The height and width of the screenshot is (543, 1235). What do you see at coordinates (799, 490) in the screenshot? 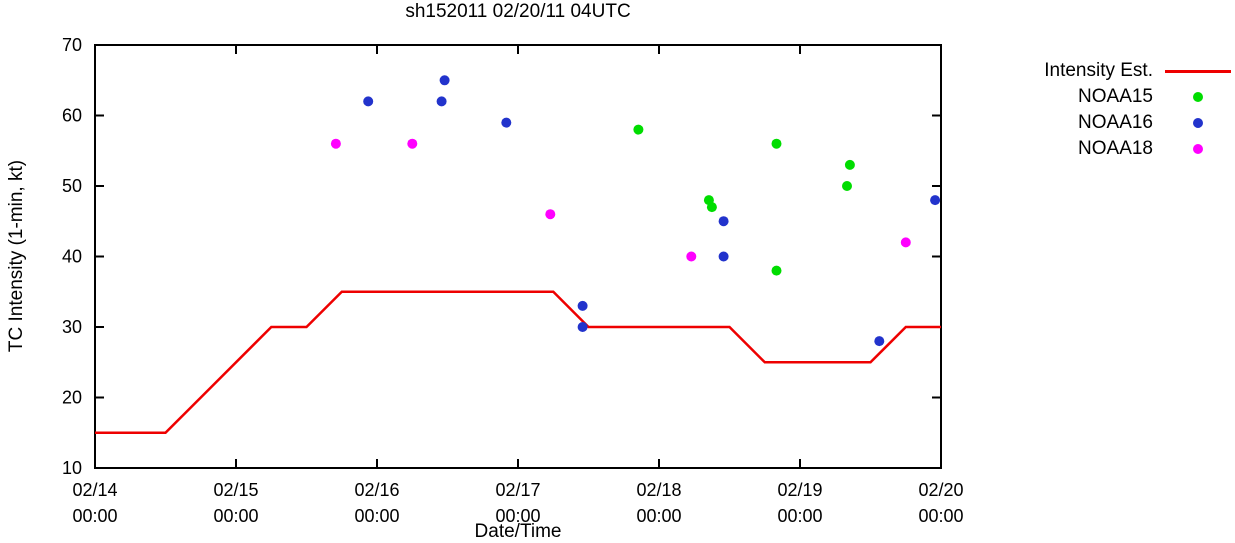
I see `svg-text: 02/19` at bounding box center [799, 490].